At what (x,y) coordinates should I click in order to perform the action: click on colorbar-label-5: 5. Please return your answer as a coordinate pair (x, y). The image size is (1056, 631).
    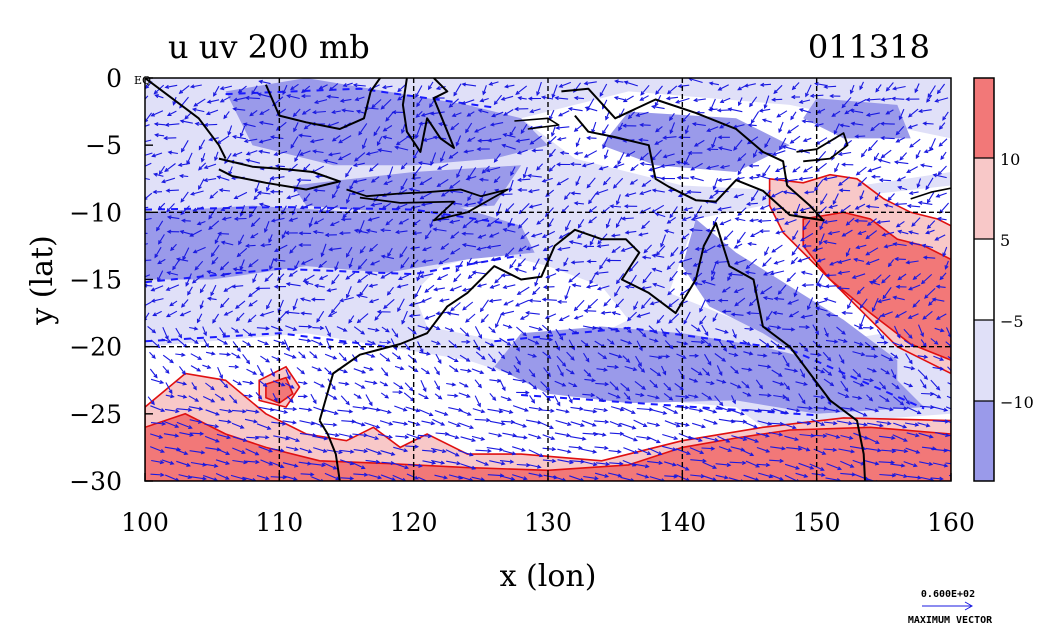
    Looking at the image, I should click on (1005, 240).